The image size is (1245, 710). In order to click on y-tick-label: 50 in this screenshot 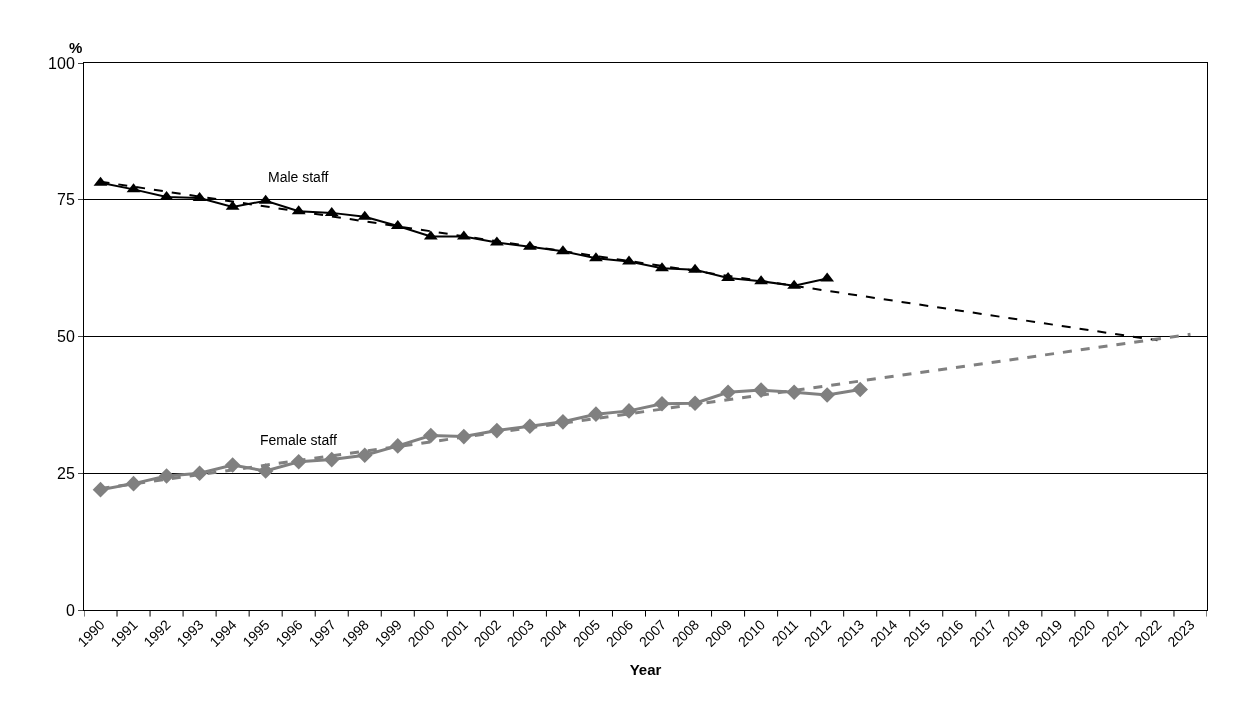, I will do `click(66, 337)`.